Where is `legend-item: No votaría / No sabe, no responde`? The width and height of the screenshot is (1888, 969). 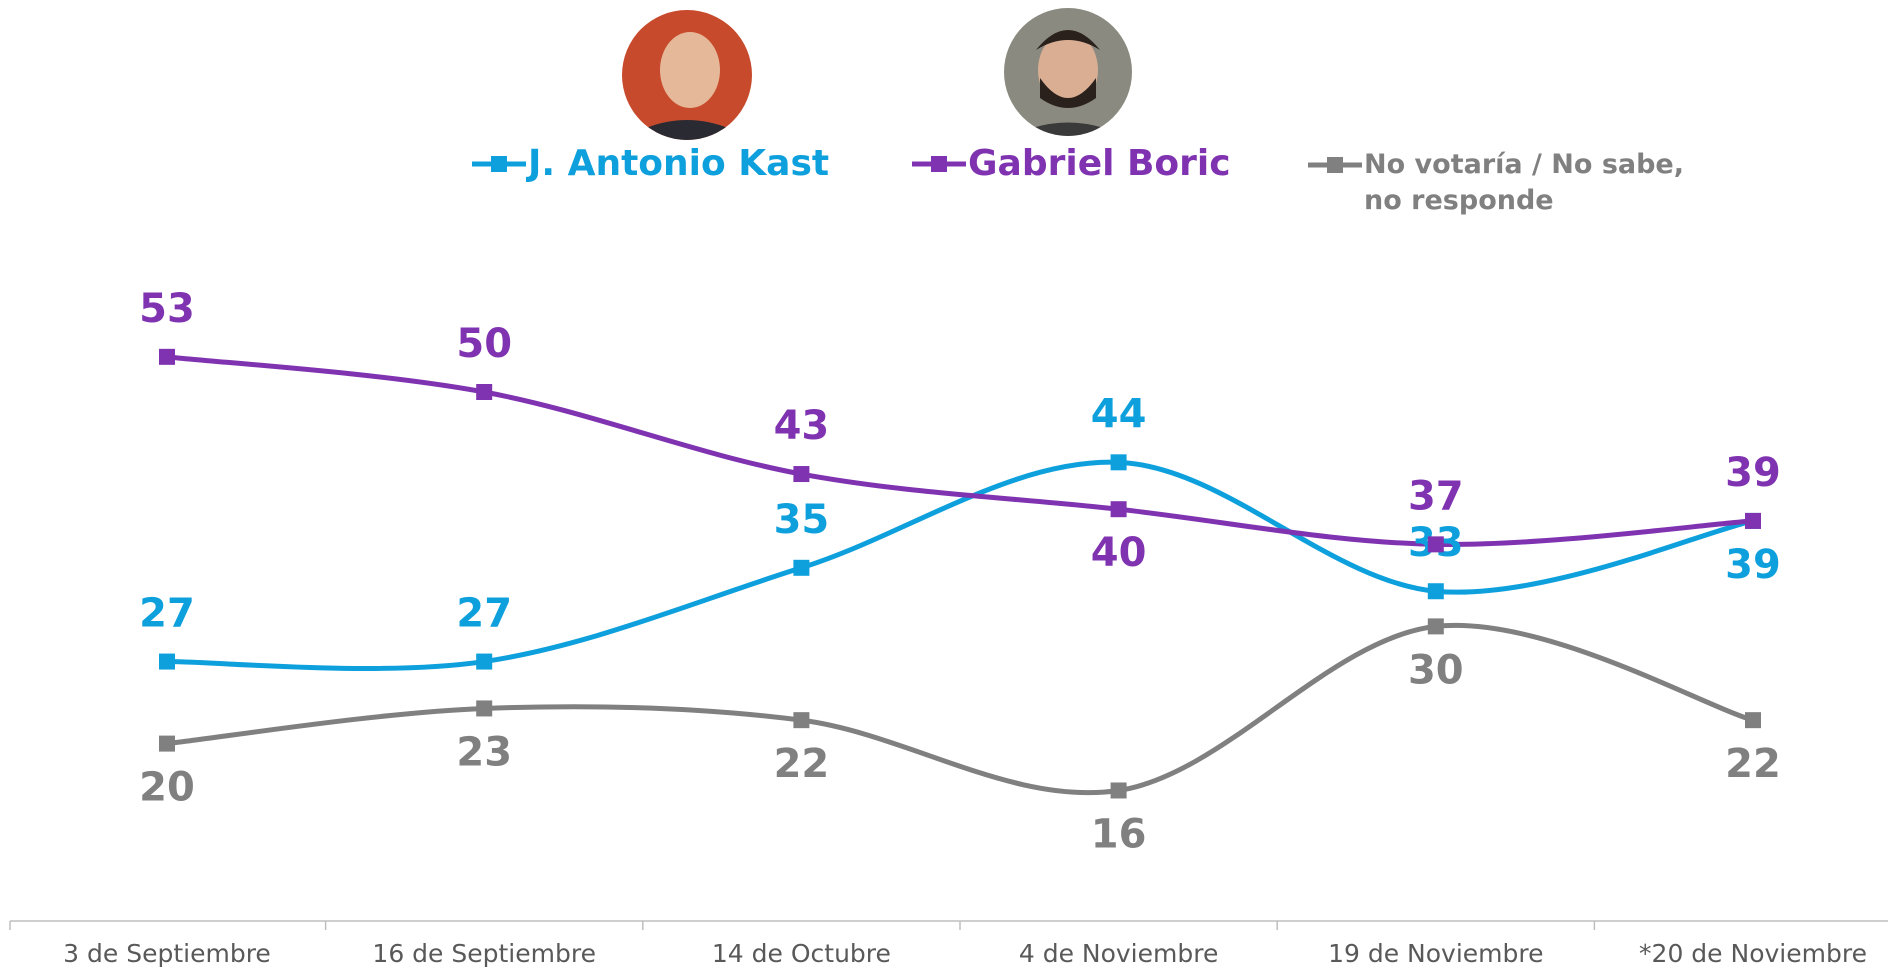 legend-item: No votaría / No sabe, no responde is located at coordinates (1505, 183).